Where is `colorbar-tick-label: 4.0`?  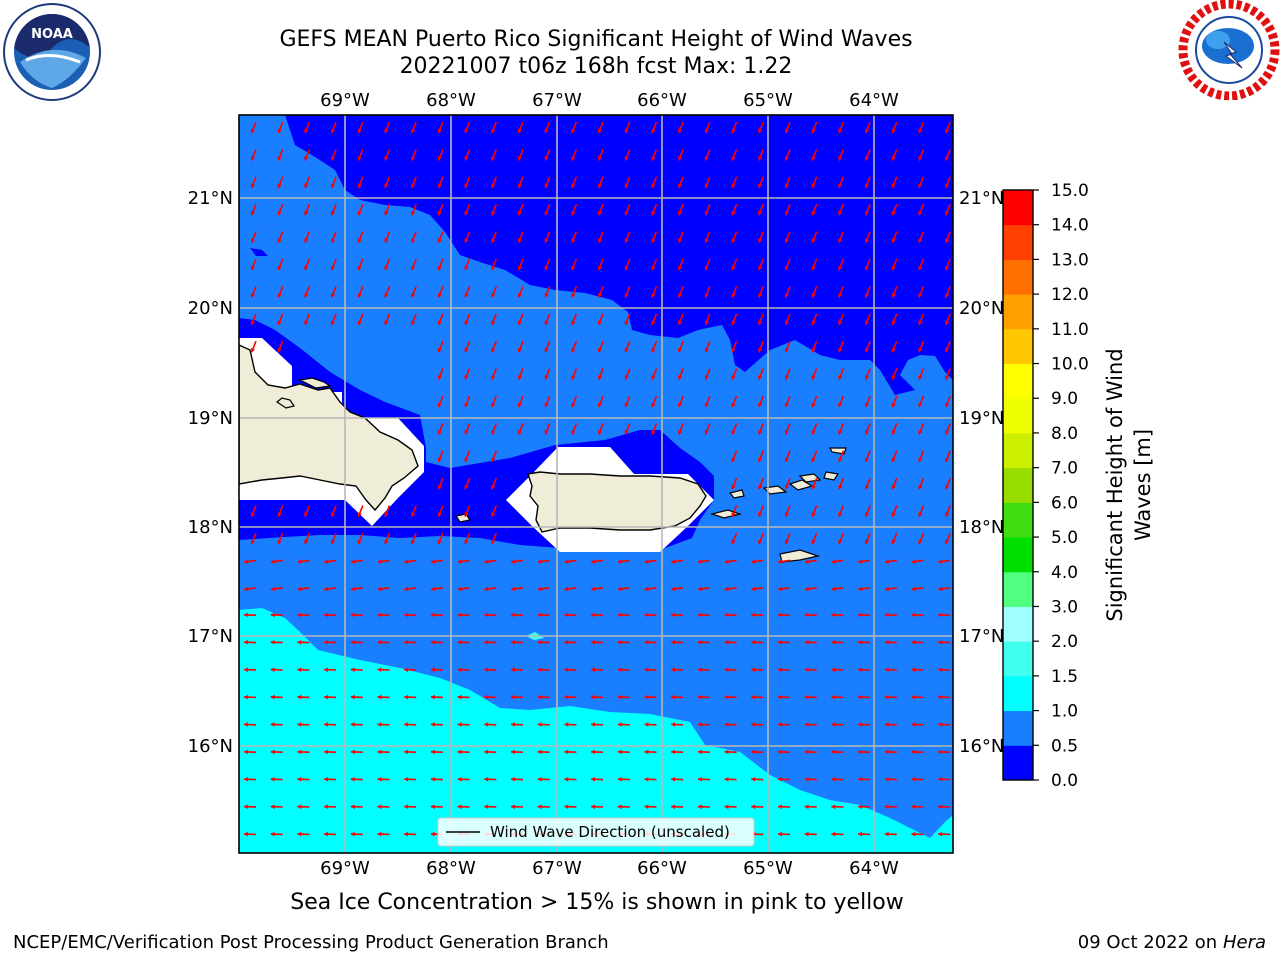 colorbar-tick-label: 4.0 is located at coordinates (1064, 573).